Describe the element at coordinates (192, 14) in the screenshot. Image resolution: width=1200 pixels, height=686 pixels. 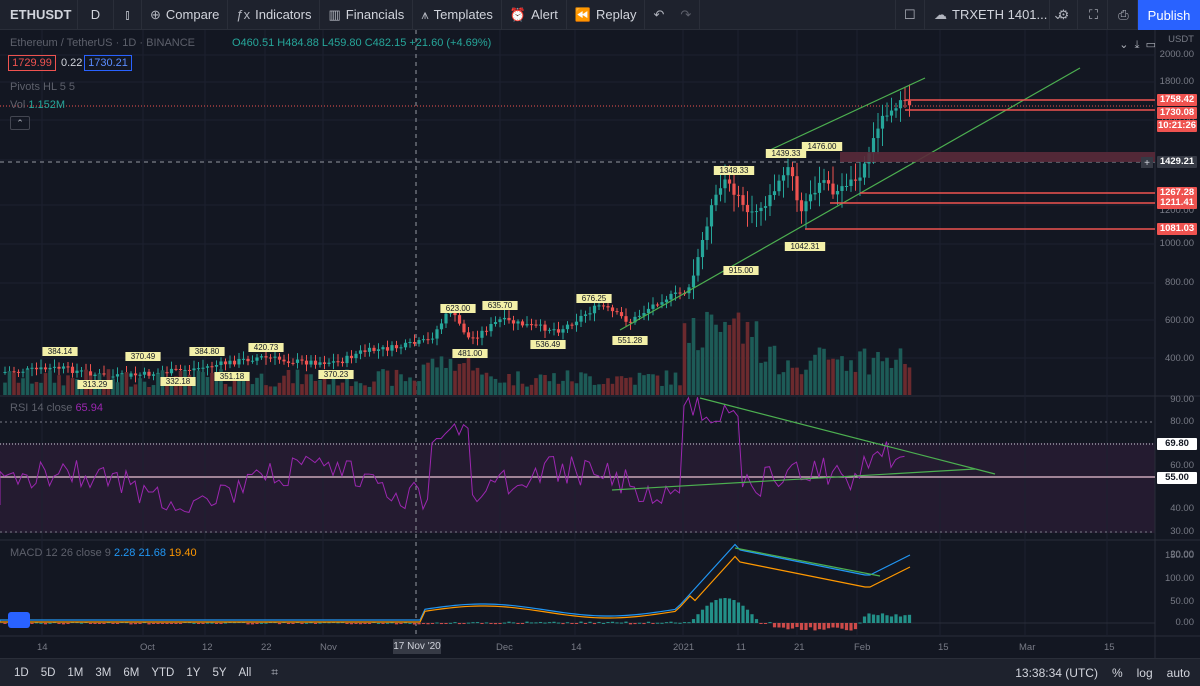
I see `compare-label: Compare` at that location.